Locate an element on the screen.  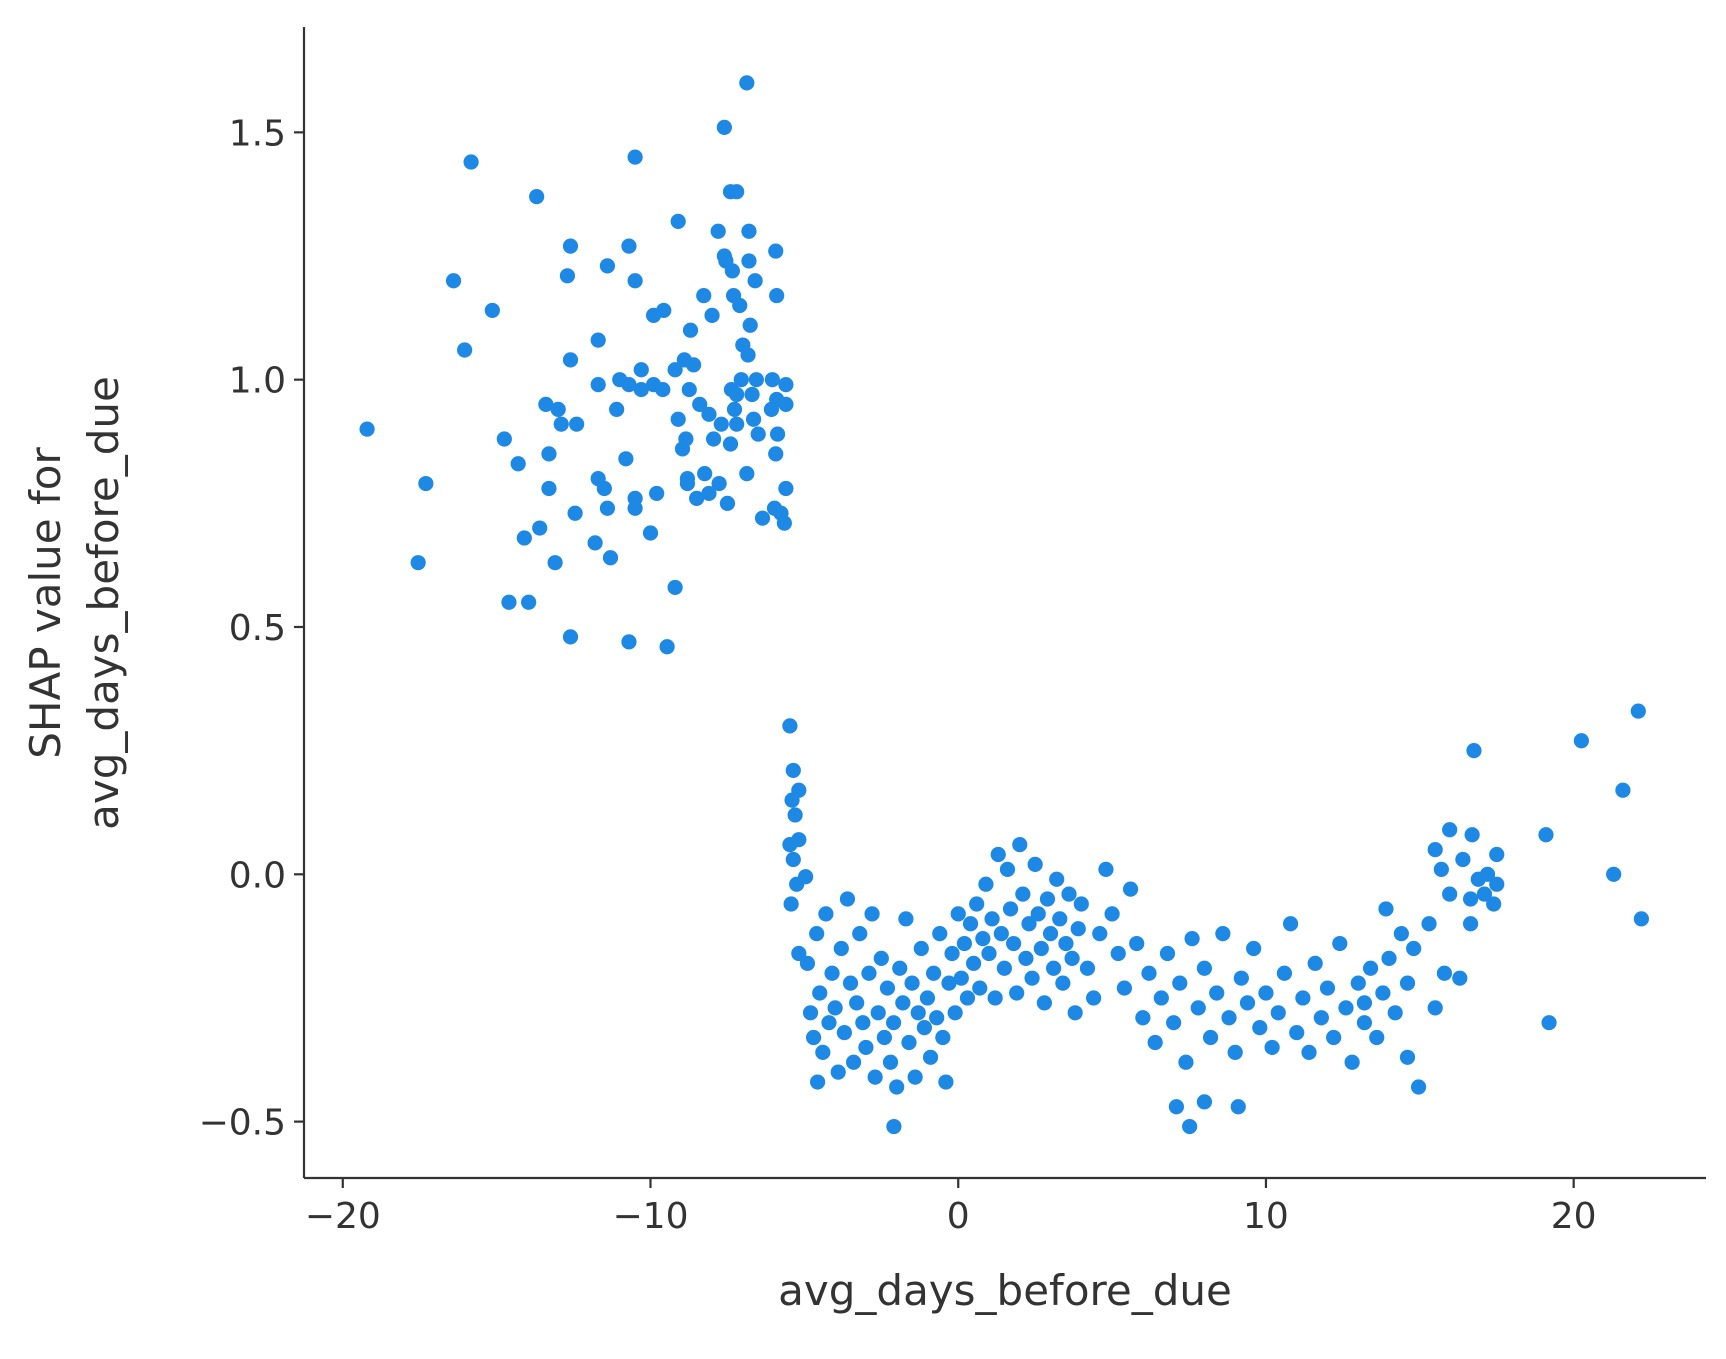
y-tick-label: 1.5 is located at coordinates (257, 133).